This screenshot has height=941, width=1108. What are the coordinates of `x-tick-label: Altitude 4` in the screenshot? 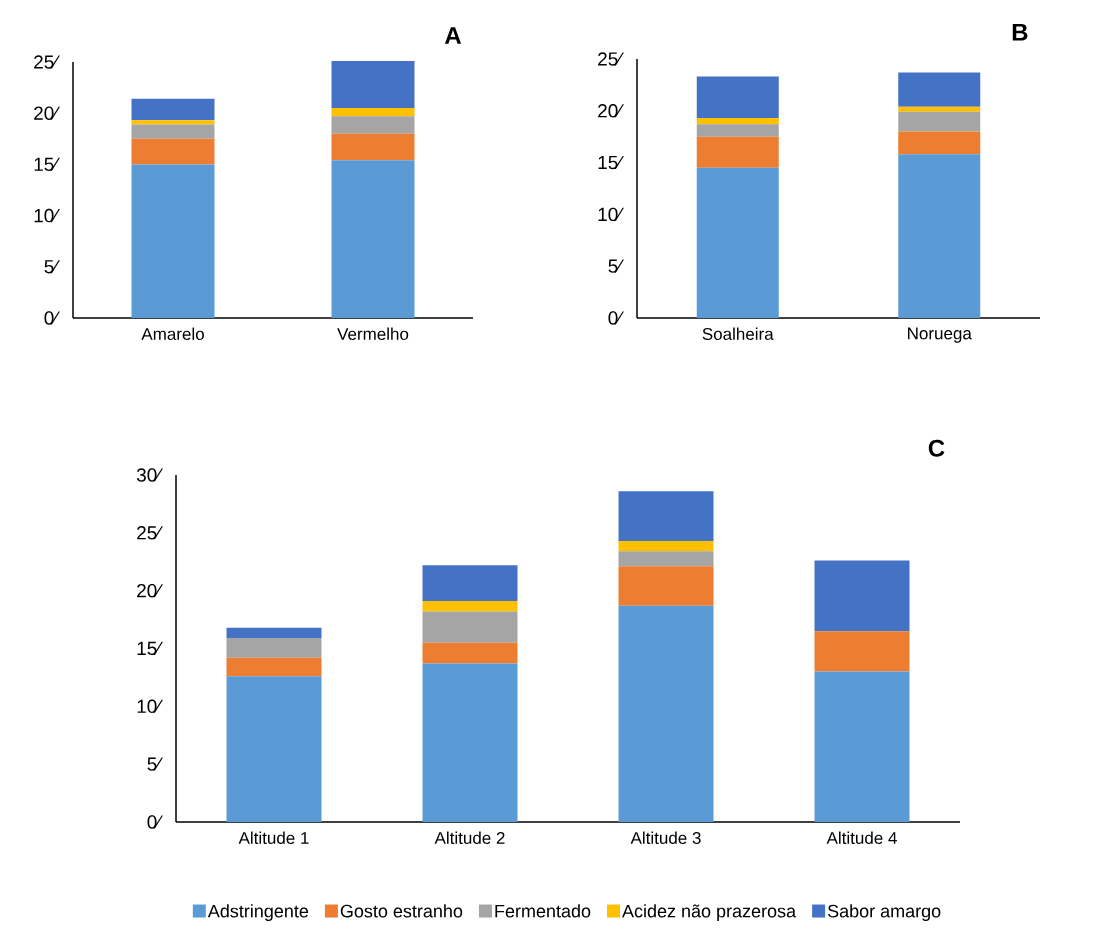 It's located at (861, 838).